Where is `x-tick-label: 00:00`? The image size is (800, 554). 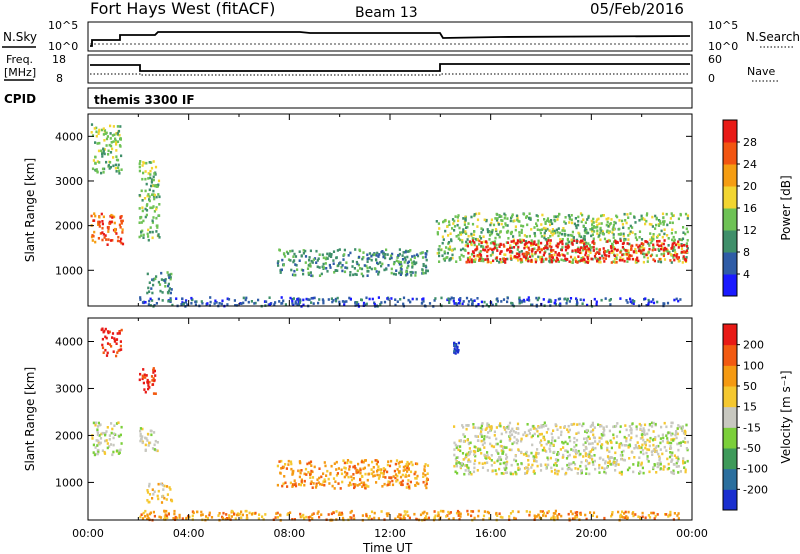 x-tick-label: 00:00 is located at coordinates (692, 533).